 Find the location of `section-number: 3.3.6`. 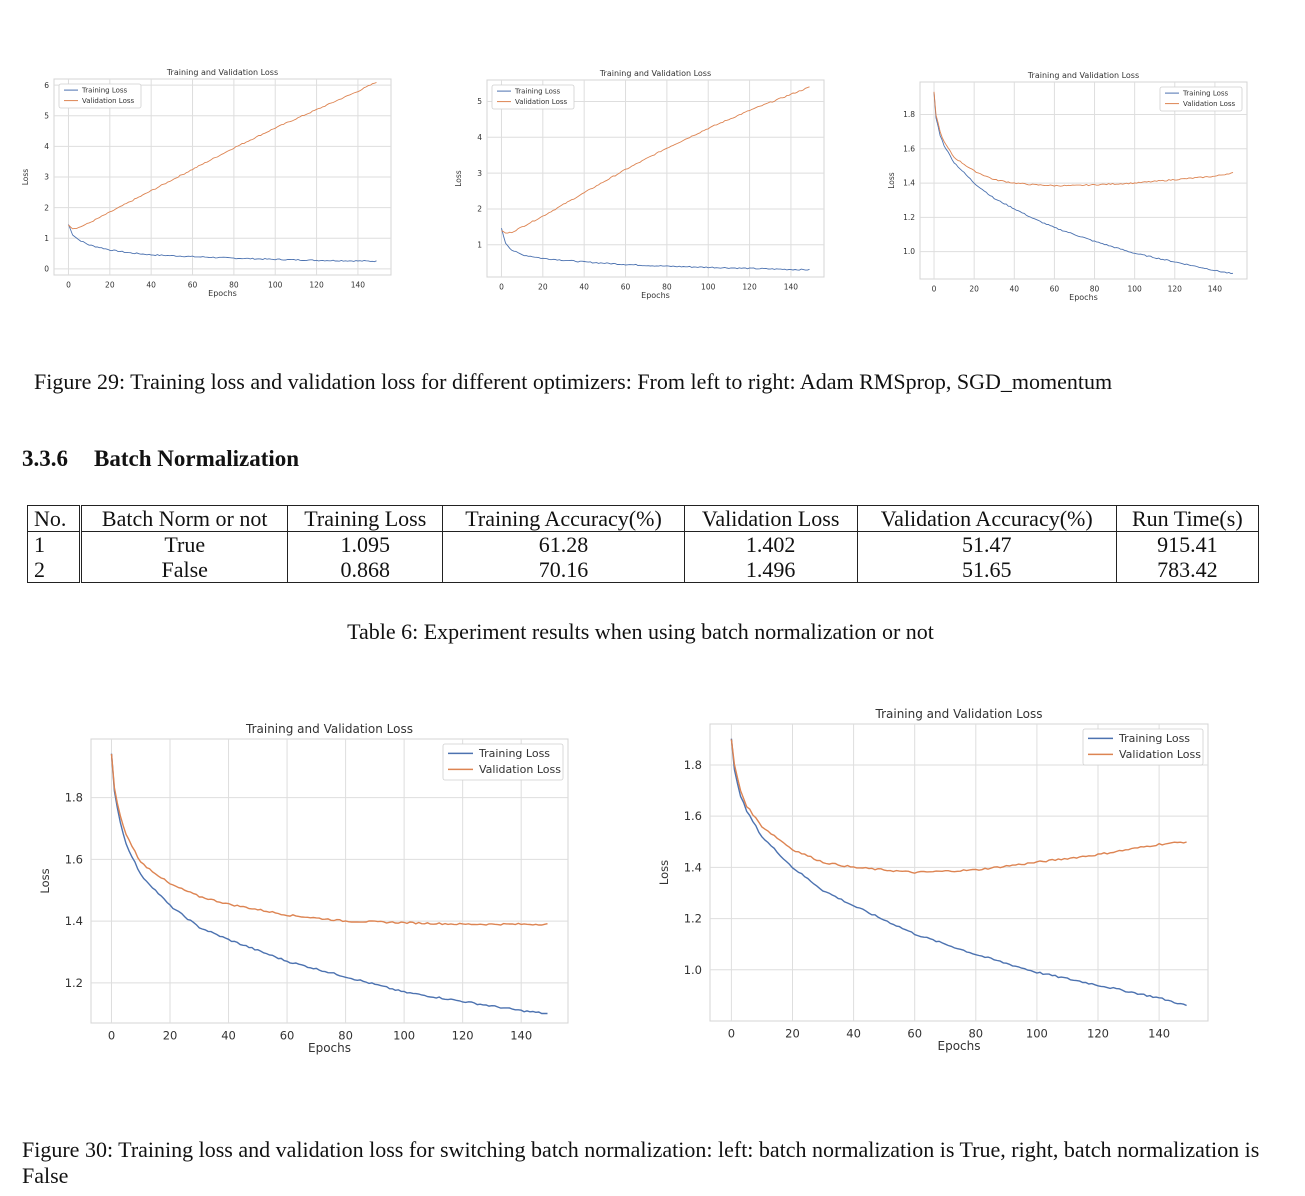

section-number: 3.3.6 is located at coordinates (45, 458).